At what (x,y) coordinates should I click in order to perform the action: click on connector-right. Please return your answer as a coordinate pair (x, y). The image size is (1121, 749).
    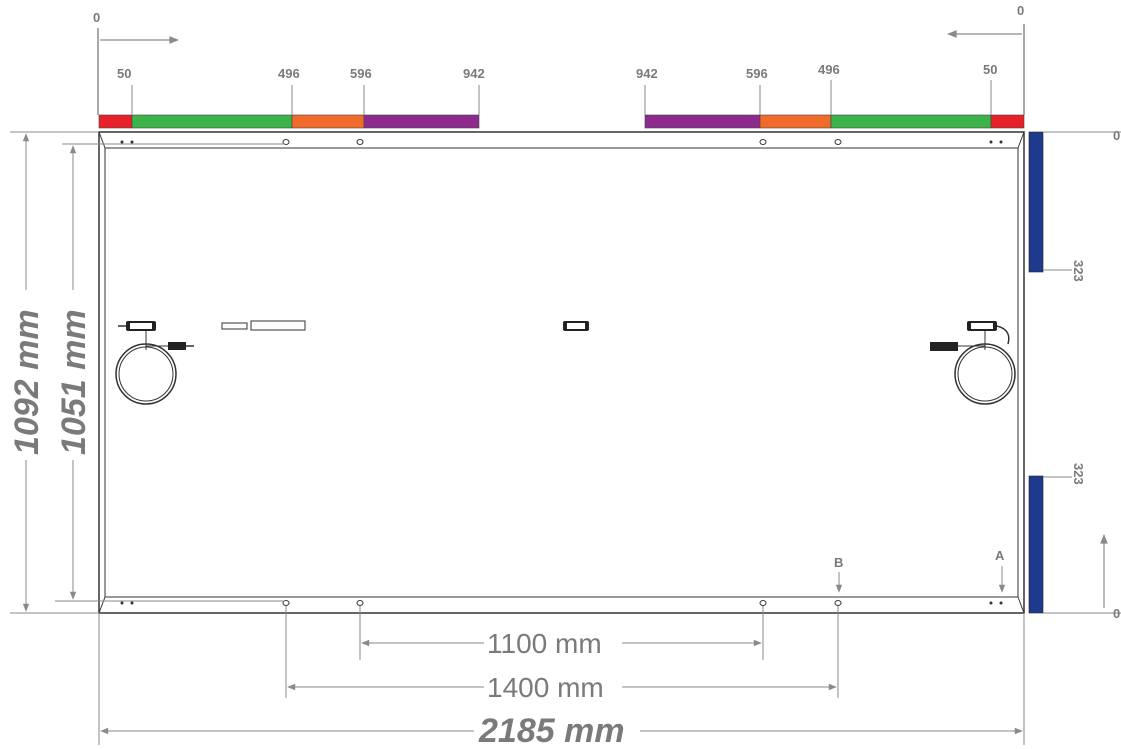
    Looking at the image, I should click on (944, 346).